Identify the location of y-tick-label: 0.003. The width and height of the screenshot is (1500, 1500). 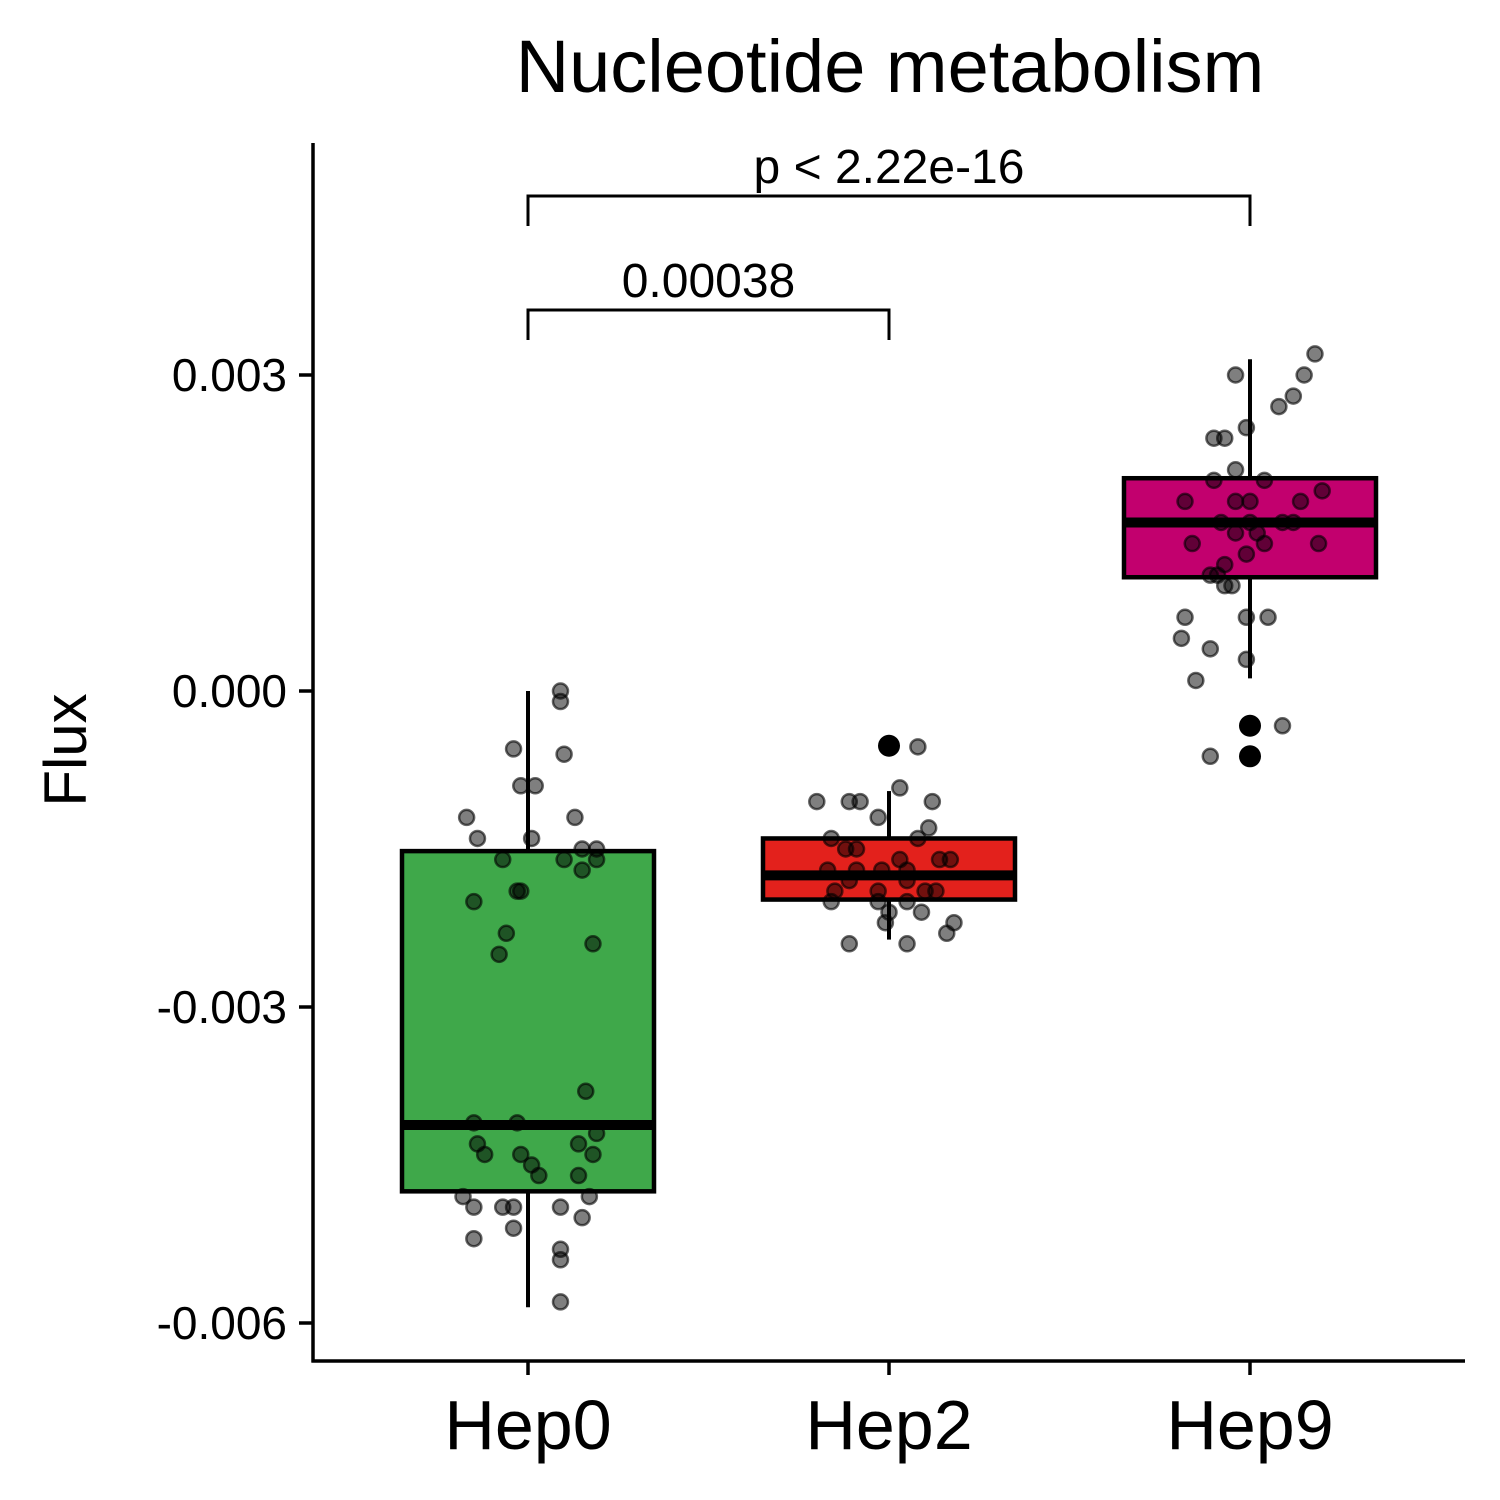
(229, 375).